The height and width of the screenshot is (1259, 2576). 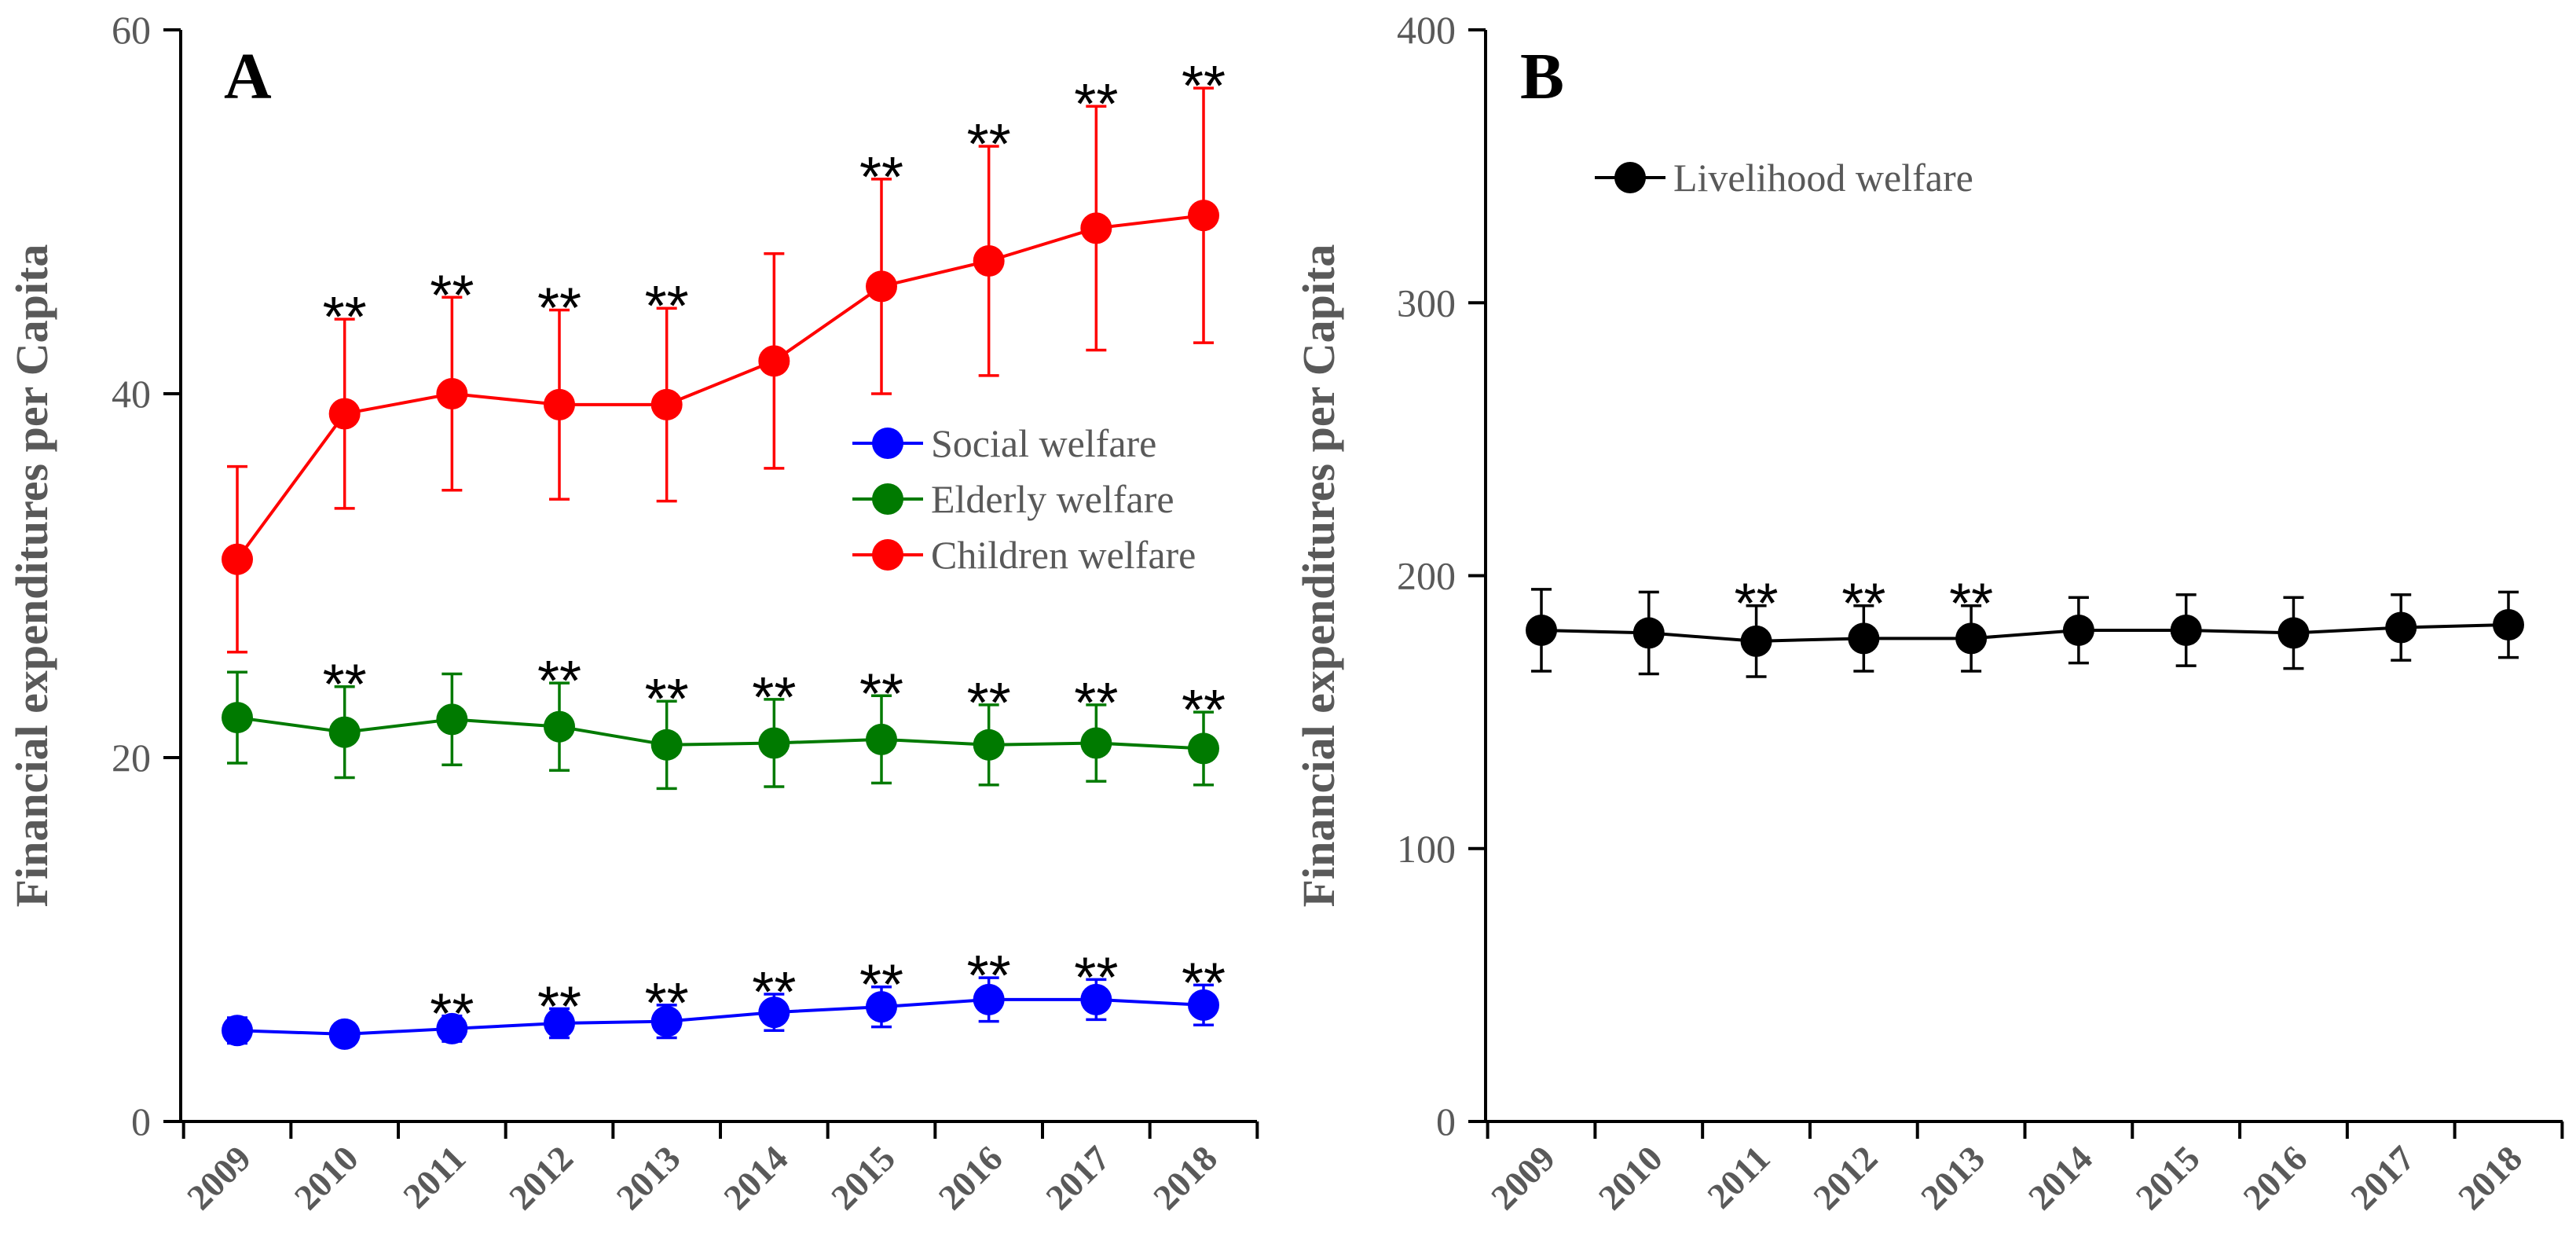 I want to click on series-elderly-welfare: ** ** ** ** ** ** ** **, so click(x=724, y=720).